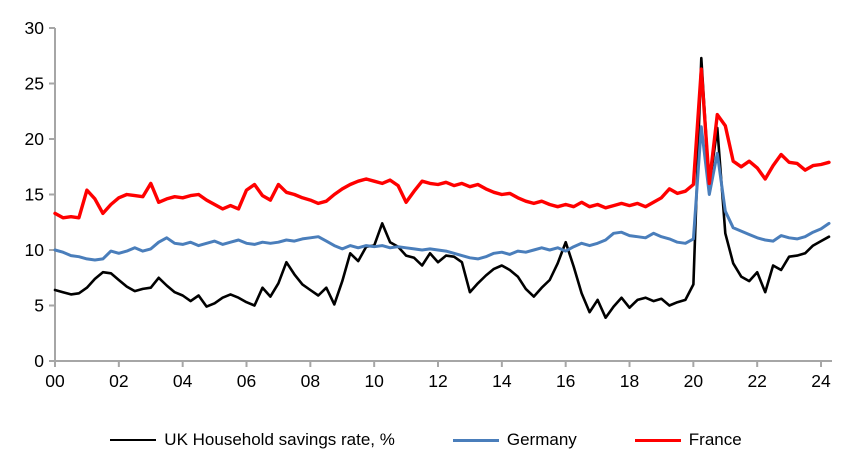  What do you see at coordinates (437, 381) in the screenshot?
I see `x-axis-tick-label: 12` at bounding box center [437, 381].